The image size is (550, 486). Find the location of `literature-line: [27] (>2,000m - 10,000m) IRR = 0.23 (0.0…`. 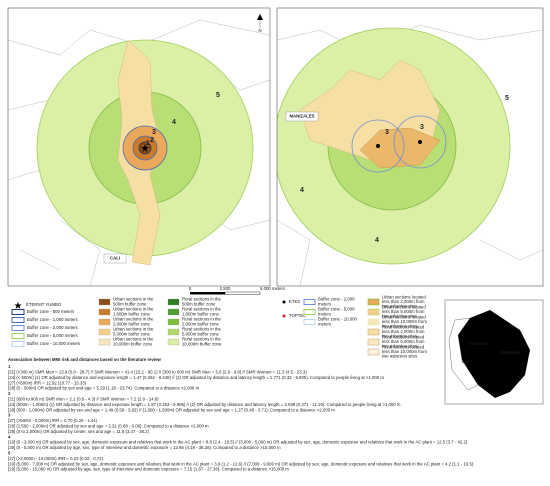

literature-line: [27] (>2,000m - 10,000m) IRR = 0.23 (0.0… is located at coordinates (56, 458).